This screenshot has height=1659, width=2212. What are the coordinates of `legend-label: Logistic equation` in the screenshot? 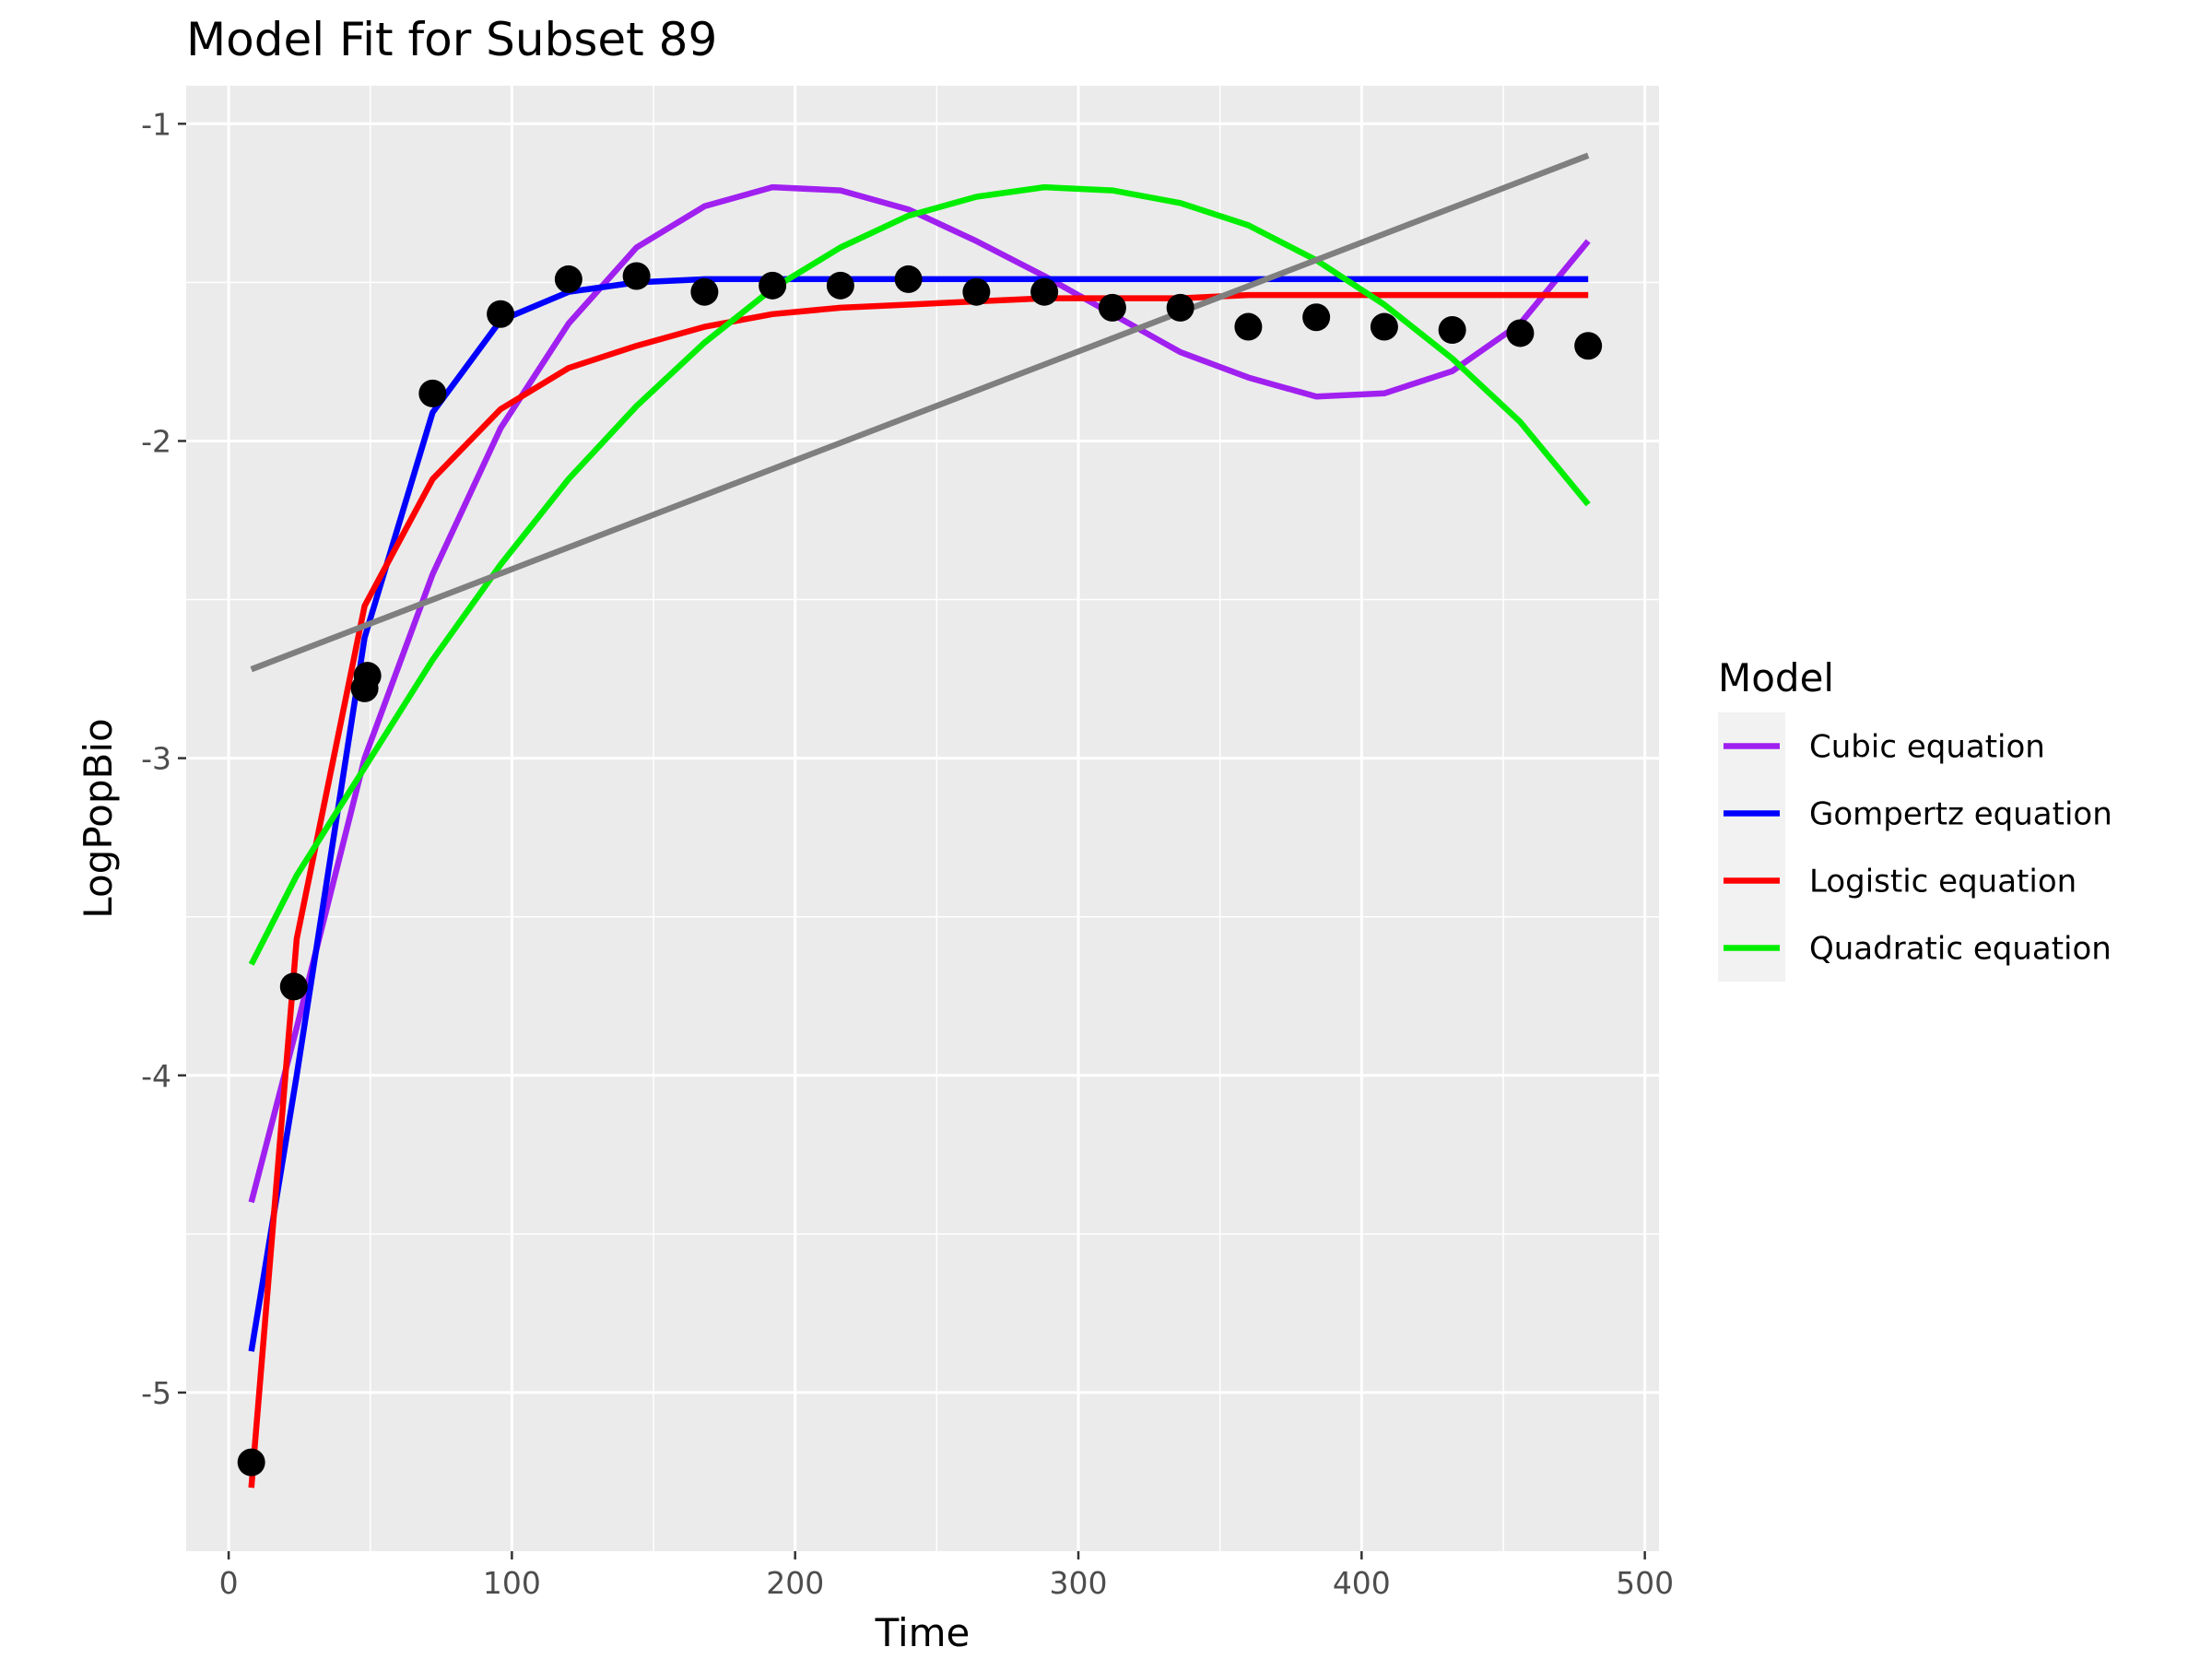 It's located at (1943, 882).